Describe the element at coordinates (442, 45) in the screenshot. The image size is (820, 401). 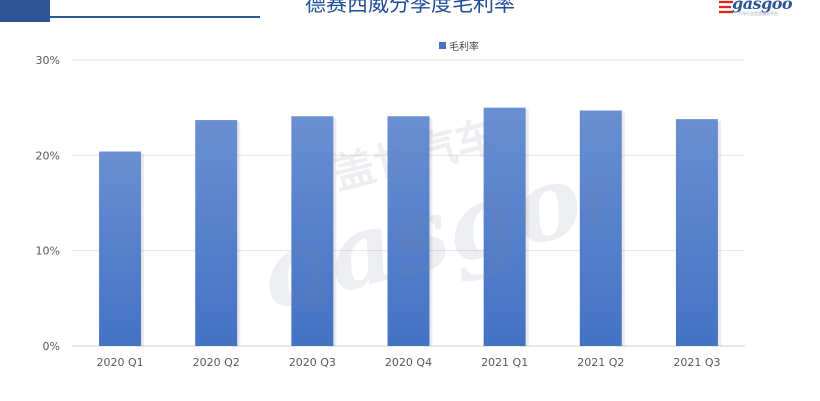
I see `legend-swatch` at that location.